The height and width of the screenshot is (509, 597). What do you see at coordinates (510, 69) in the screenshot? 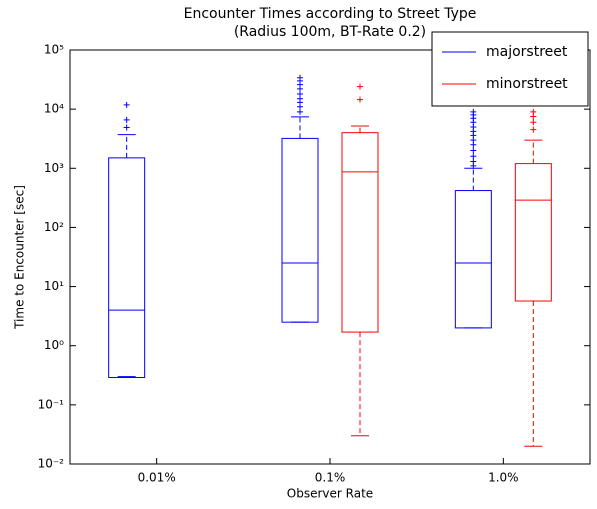
I see `legend-box` at bounding box center [510, 69].